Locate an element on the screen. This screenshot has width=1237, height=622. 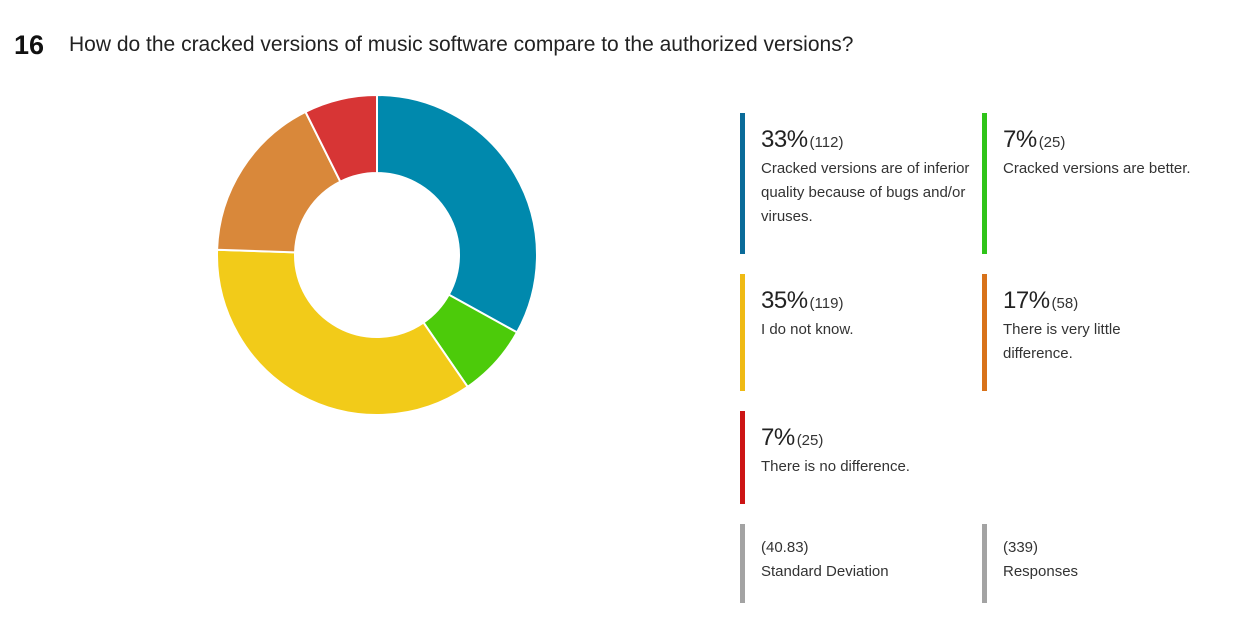
legend-label: Cracked versions are better. is located at coordinates (1097, 168).